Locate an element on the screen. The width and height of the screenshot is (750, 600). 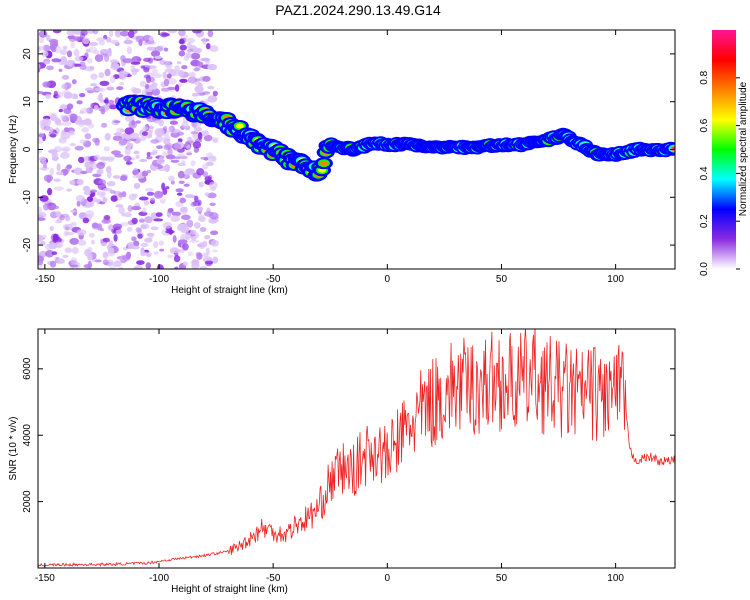
y-axis-label: SNR (10 * v/v) is located at coordinates (13, 449).